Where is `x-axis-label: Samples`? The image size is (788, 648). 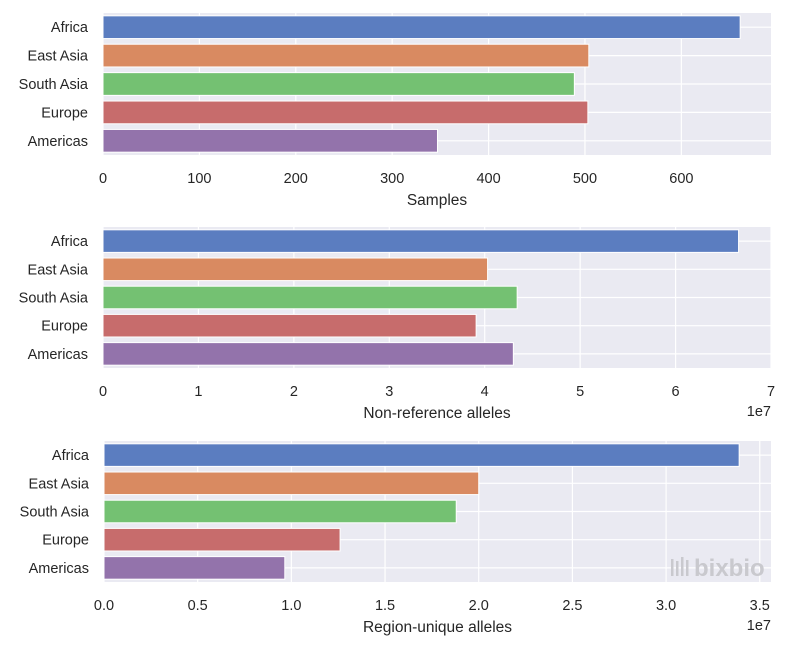 x-axis-label: Samples is located at coordinates (437, 200).